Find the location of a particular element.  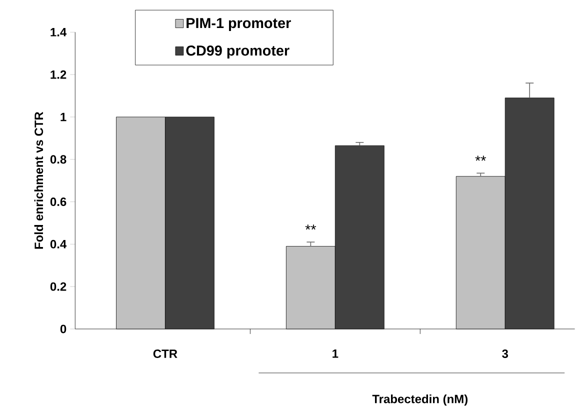

y-tick-label: 0.8 is located at coordinates (58, 159).